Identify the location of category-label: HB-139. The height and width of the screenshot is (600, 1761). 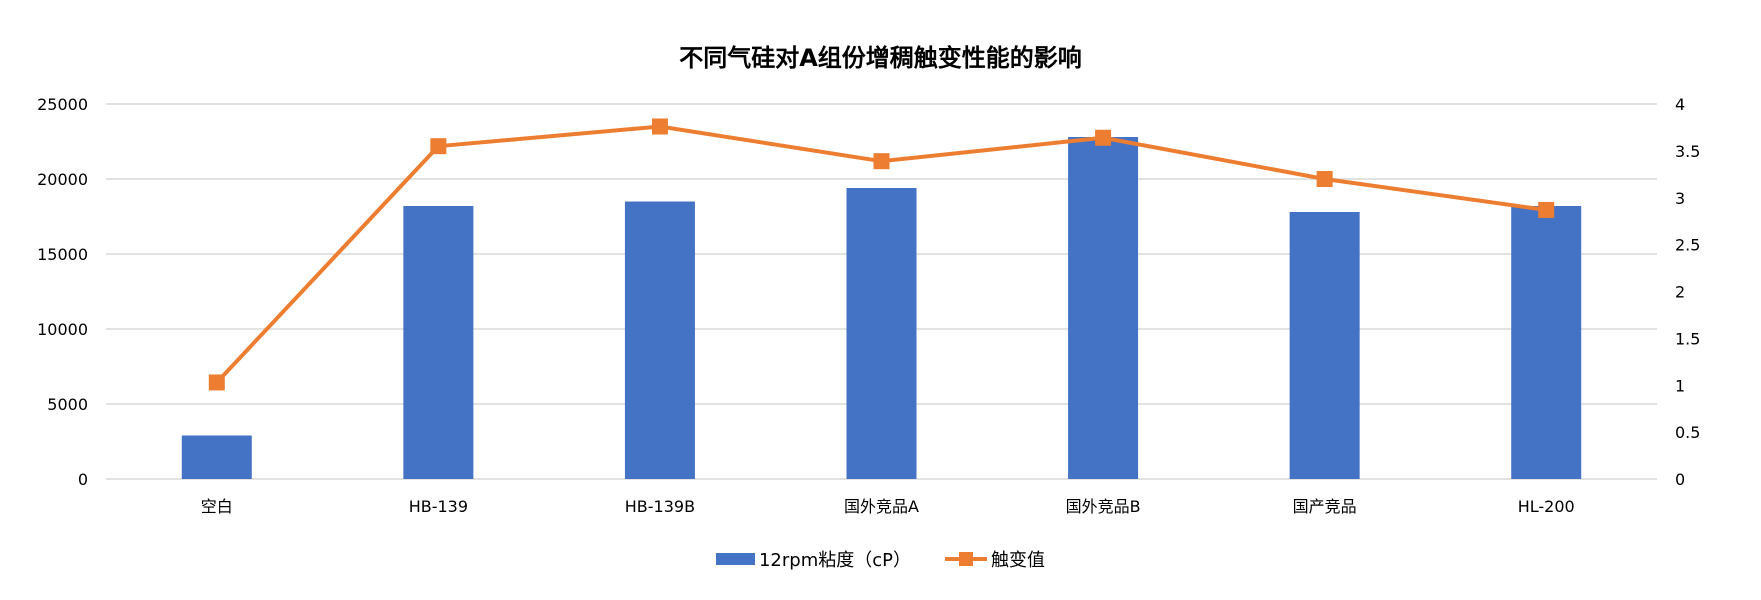
(438, 506).